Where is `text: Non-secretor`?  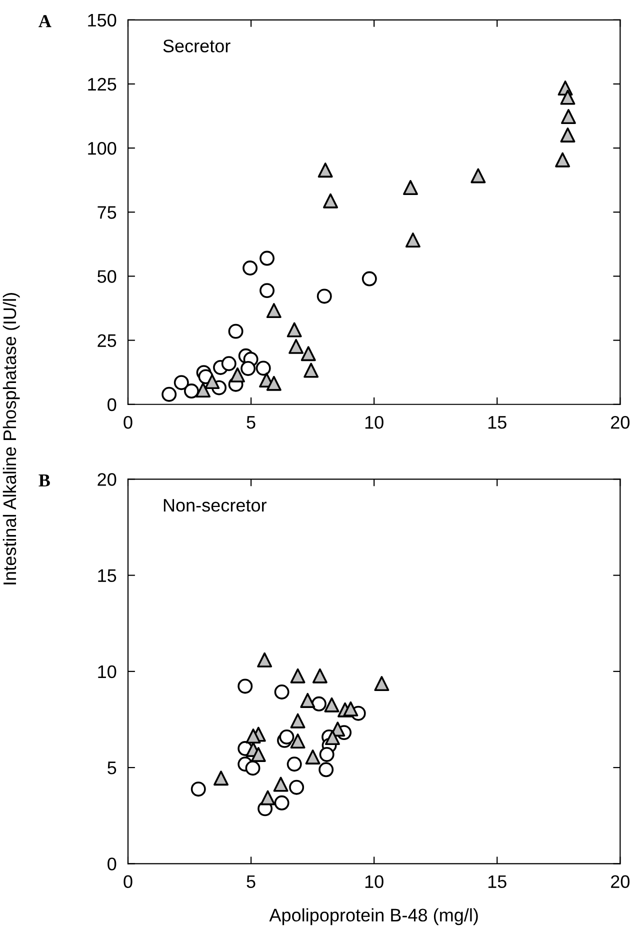 text: Non-secretor is located at coordinates (215, 505).